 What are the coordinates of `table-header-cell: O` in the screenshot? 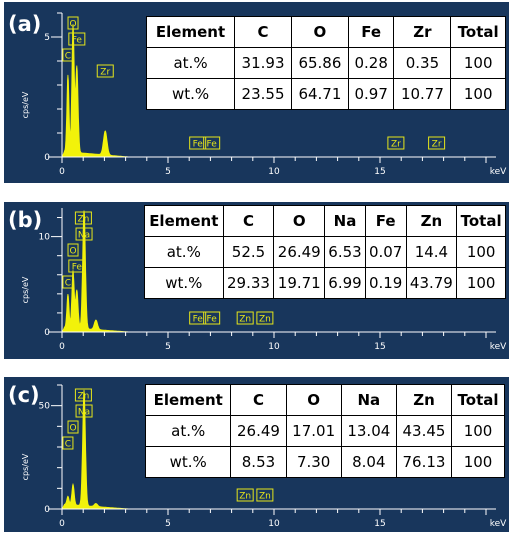 It's located at (319, 32).